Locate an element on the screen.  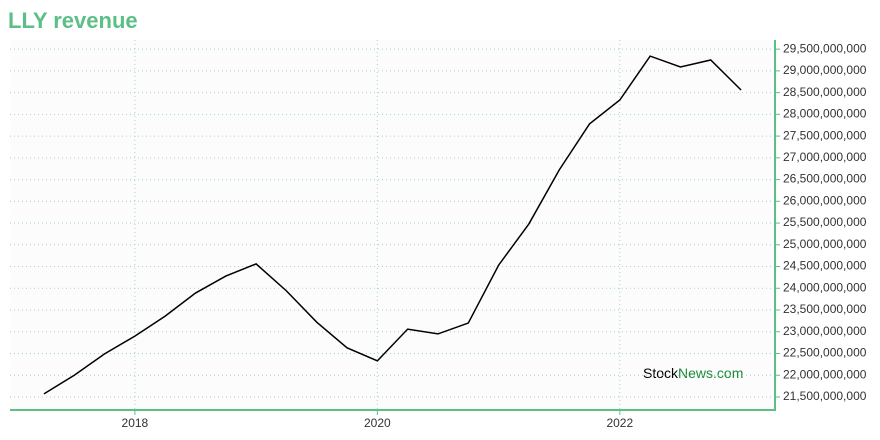
x-tick-label: 2018 is located at coordinates (135, 423).